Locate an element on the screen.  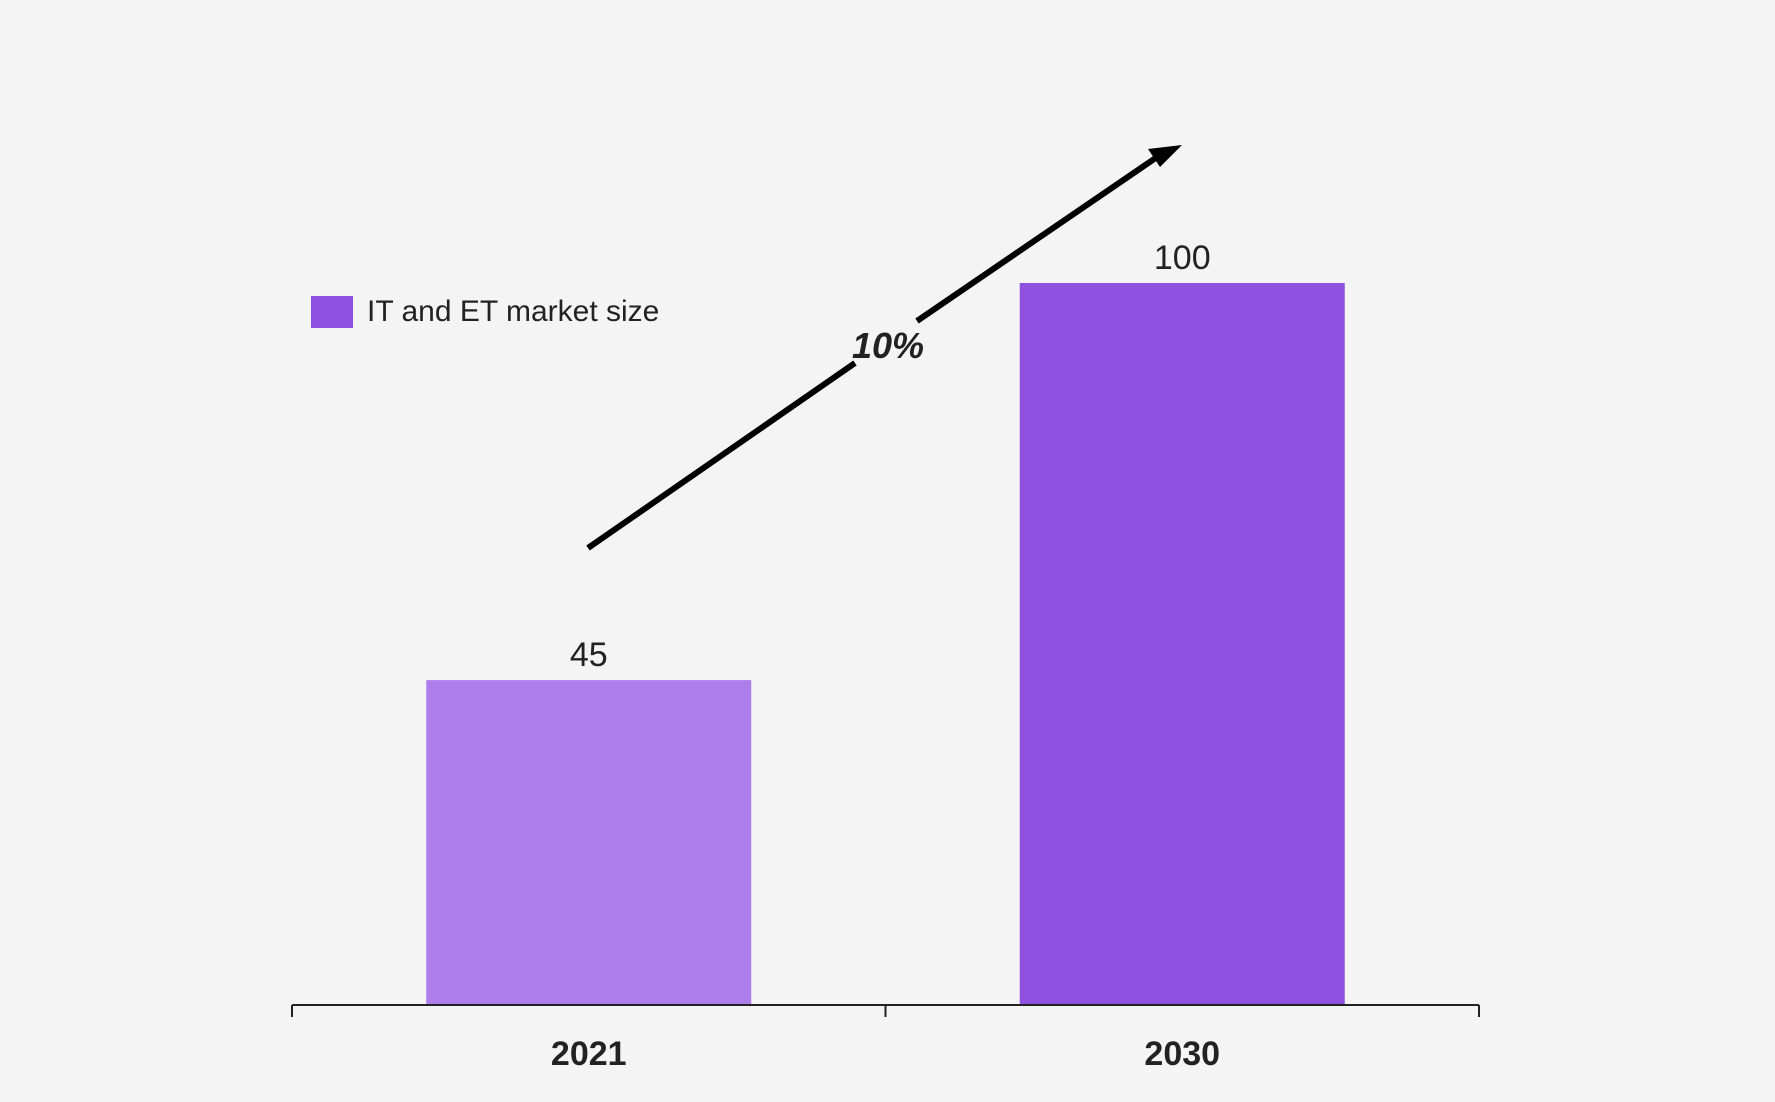
growth-rate-label: 10% is located at coordinates (888, 345).